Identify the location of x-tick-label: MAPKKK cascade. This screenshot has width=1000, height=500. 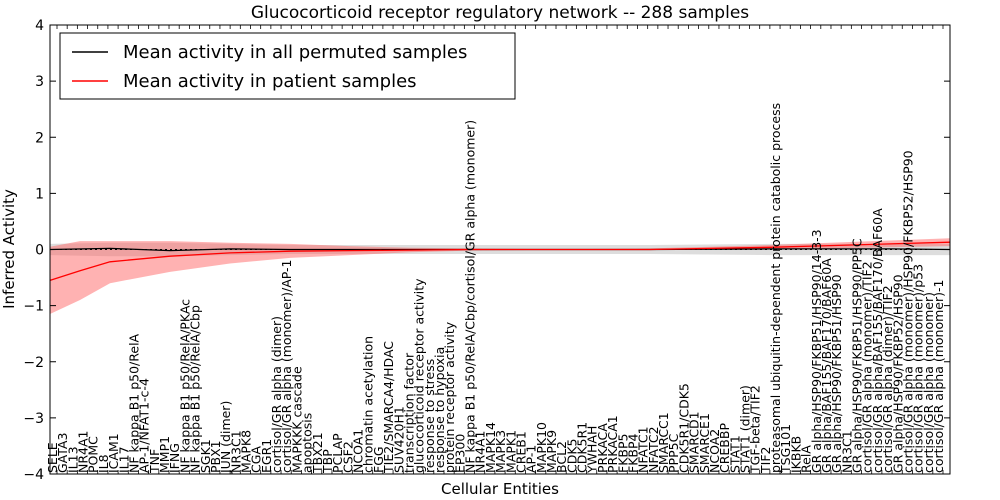
(296, 419).